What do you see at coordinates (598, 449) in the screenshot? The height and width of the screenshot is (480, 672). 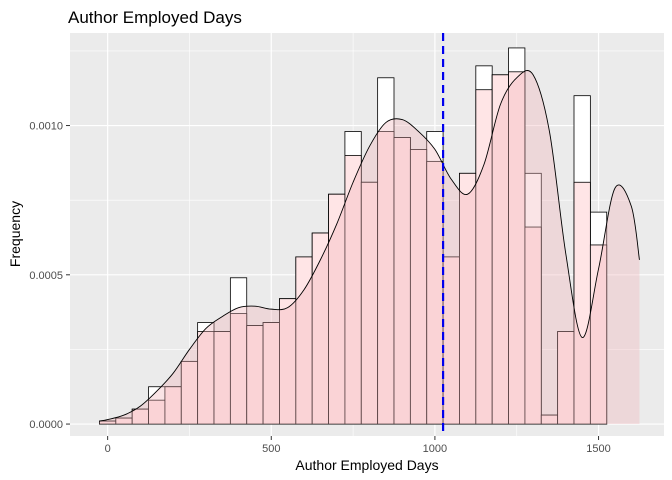 I see `x-tick-label: 1500` at bounding box center [598, 449].